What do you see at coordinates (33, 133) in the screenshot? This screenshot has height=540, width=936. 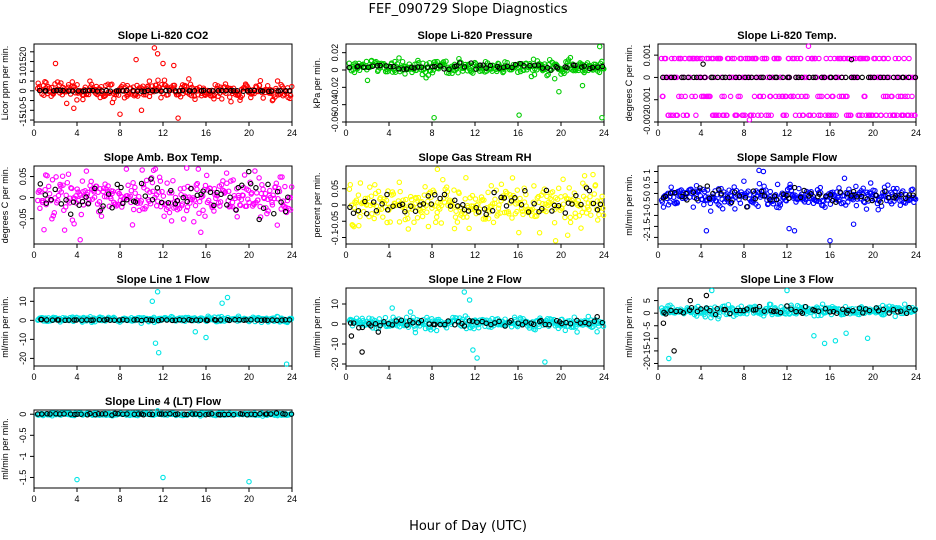 I see `x-tick-label: 0` at bounding box center [33, 133].